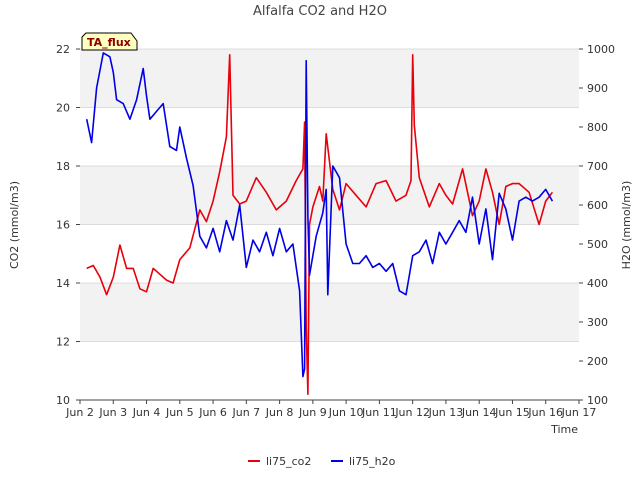 The image size is (640, 480). I want to click on y-right-tick-labels: 100 200 300 400 500 600 700 800 900 1000, so click(601, 225).